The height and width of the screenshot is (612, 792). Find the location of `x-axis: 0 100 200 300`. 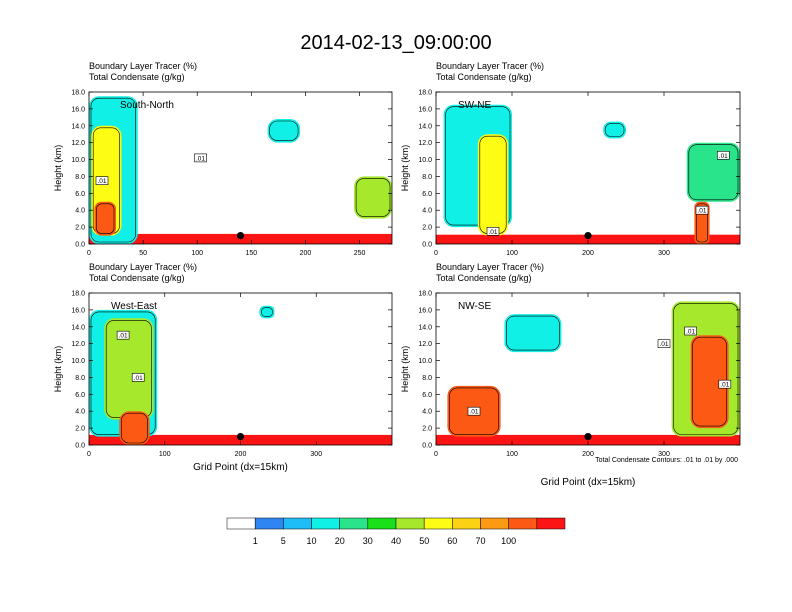

x-axis: 0 100 200 300 is located at coordinates (552, 174).